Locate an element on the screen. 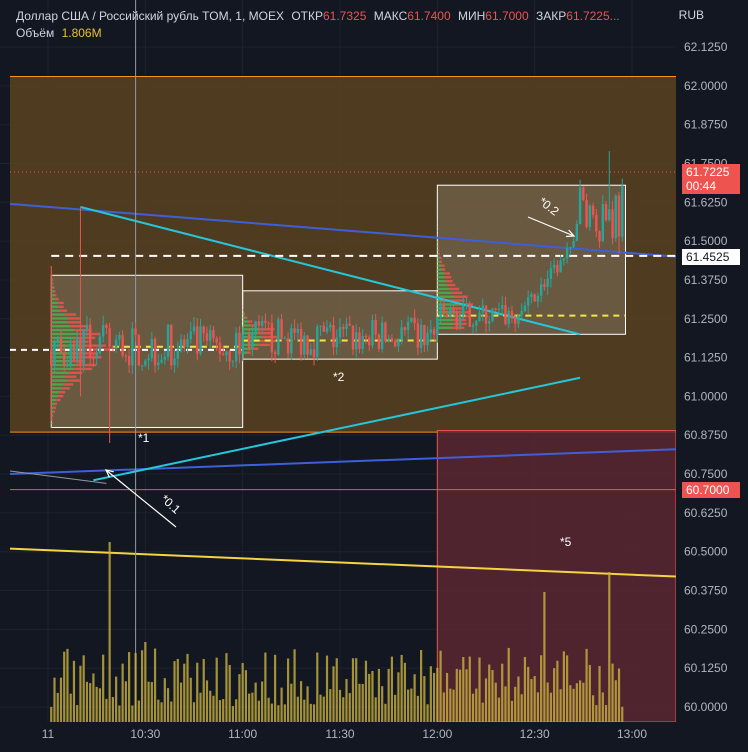 The image size is (748, 752). low-price-tag: 60.7000 is located at coordinates (711, 490).